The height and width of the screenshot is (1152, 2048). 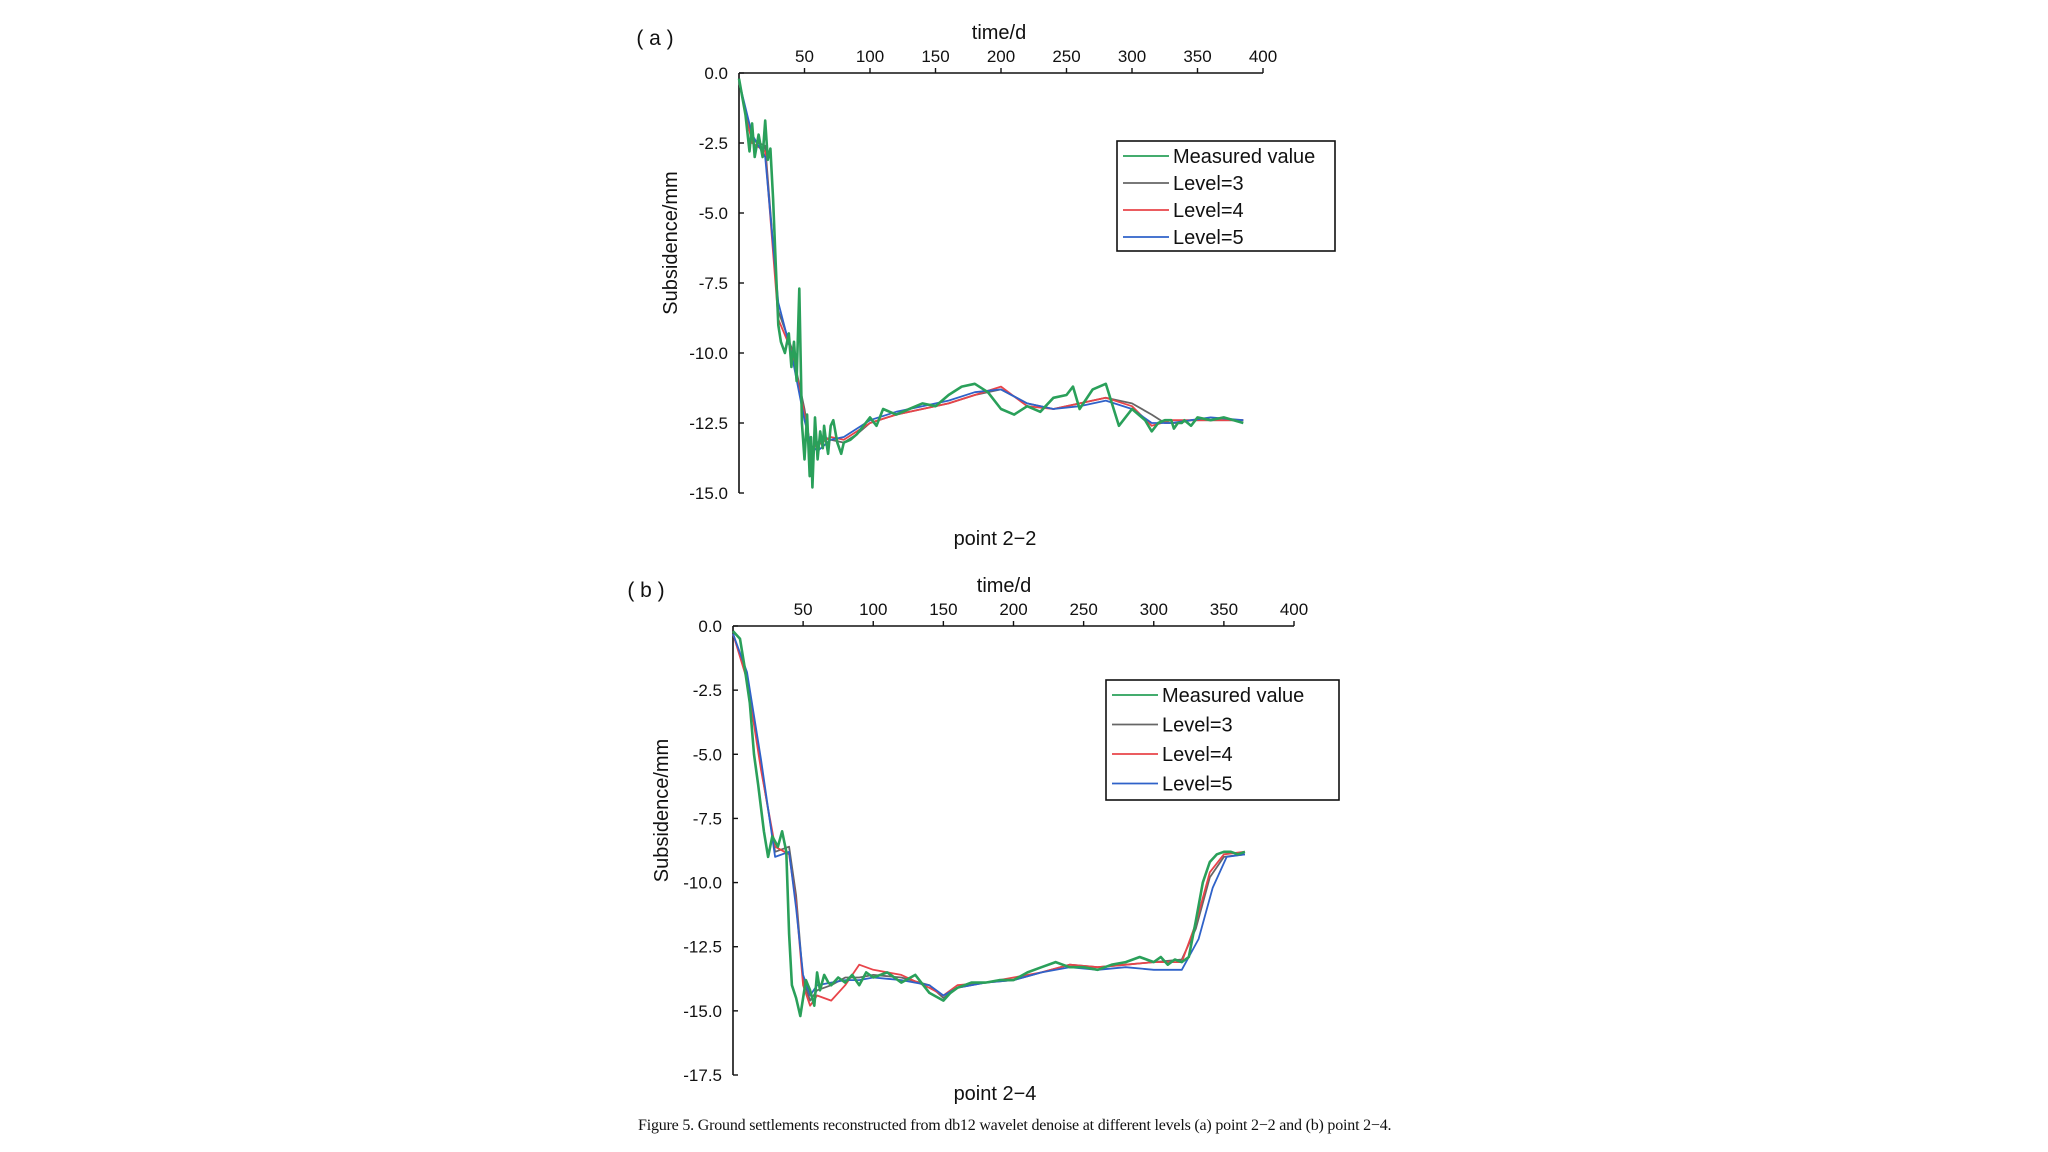 I want to click on chart-title: point 2−4, so click(x=995, y=1094).